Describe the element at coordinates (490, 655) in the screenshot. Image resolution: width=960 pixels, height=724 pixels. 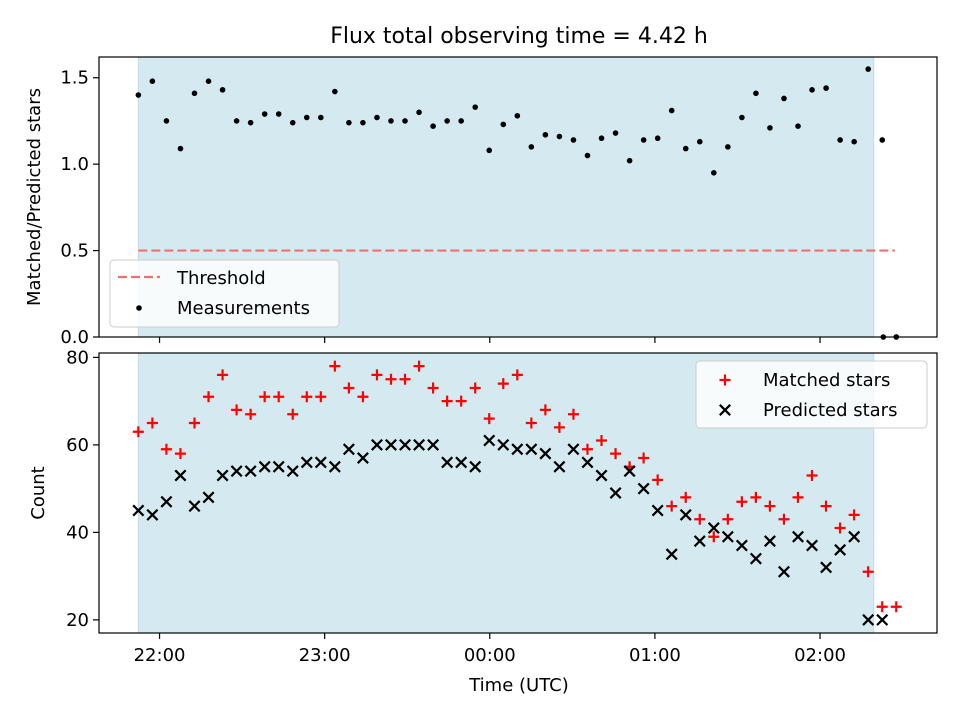
I see `x-tick-label: 00:00` at that location.